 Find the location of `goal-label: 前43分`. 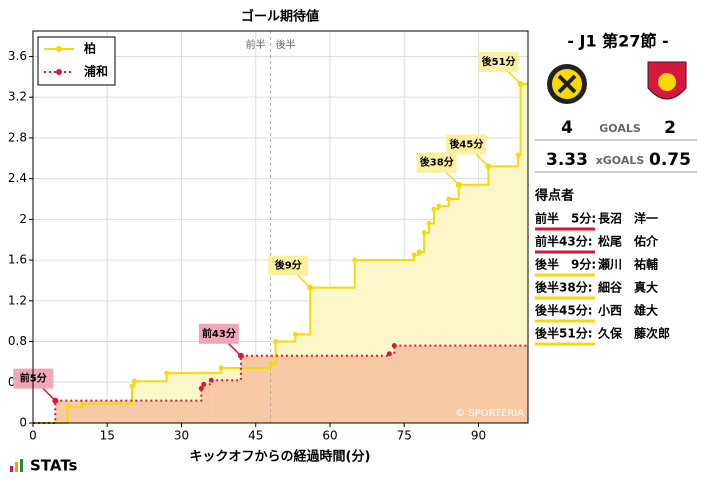

goal-label: 前43分 is located at coordinates (219, 333).